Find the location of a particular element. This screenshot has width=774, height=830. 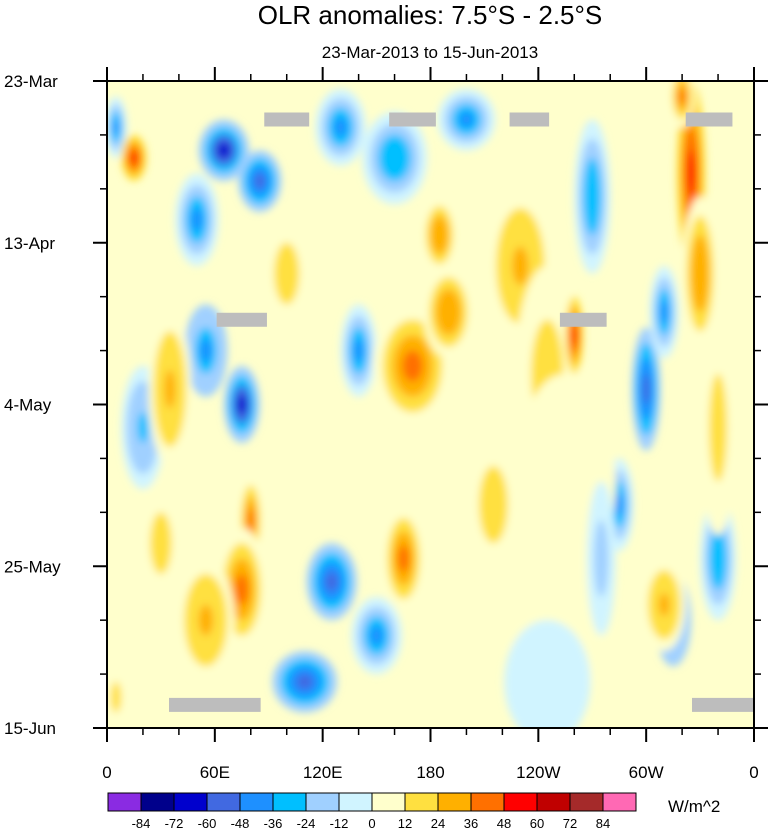

colorbar-level-label: 48 is located at coordinates (504, 823).